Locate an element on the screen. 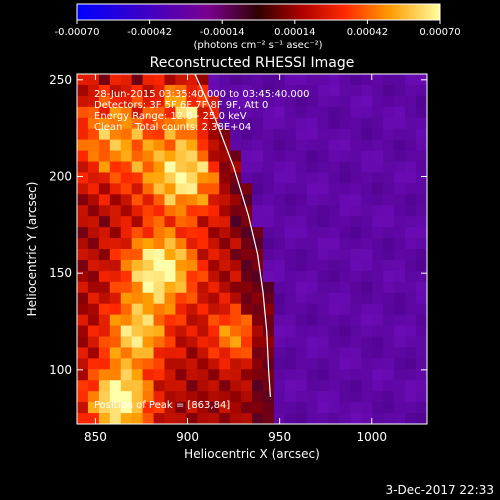  colorbar-frame is located at coordinates (258, 12).